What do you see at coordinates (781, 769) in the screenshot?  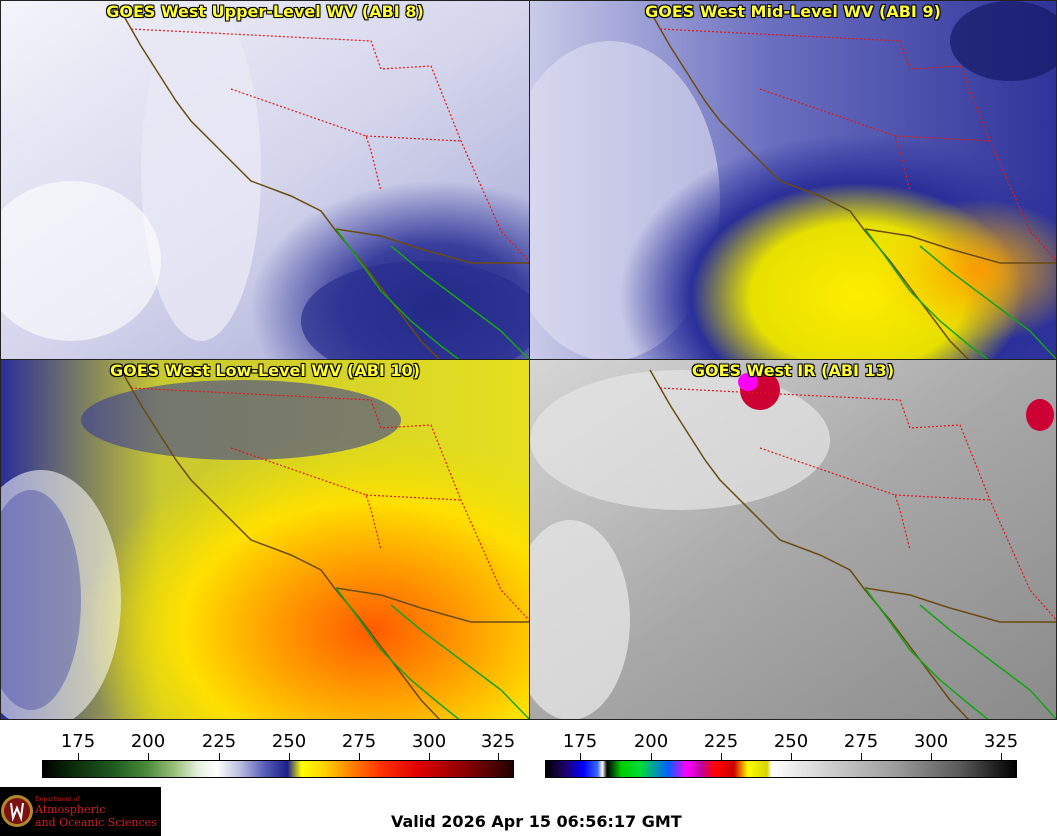 I see `ir-colorbar` at bounding box center [781, 769].